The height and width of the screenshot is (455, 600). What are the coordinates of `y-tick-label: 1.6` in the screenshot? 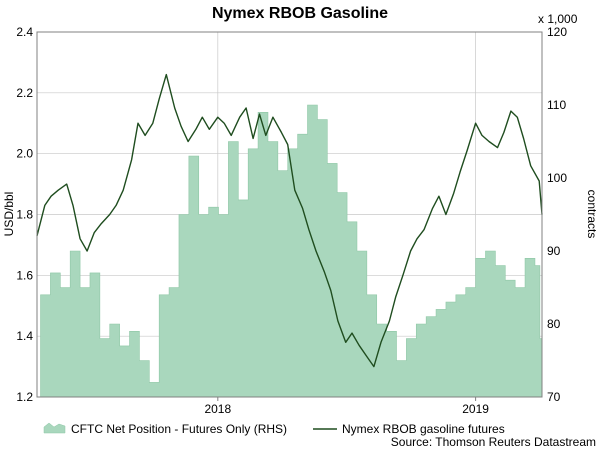 It's located at (24, 275).